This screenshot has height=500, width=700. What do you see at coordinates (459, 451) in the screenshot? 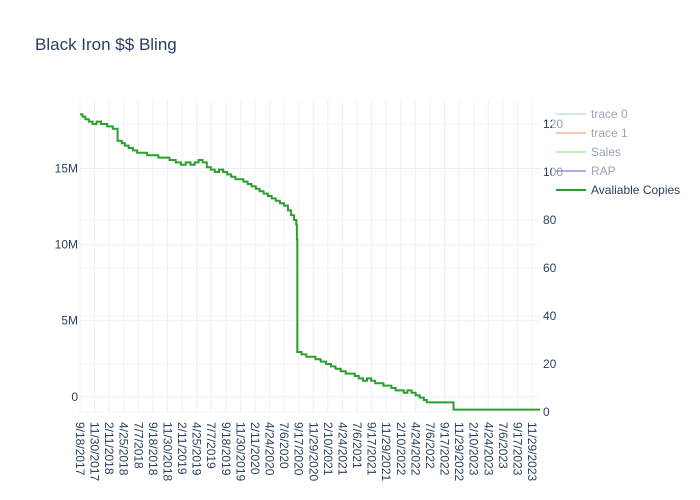
I see `x-tick-label: 11/29/2022` at bounding box center [459, 451].